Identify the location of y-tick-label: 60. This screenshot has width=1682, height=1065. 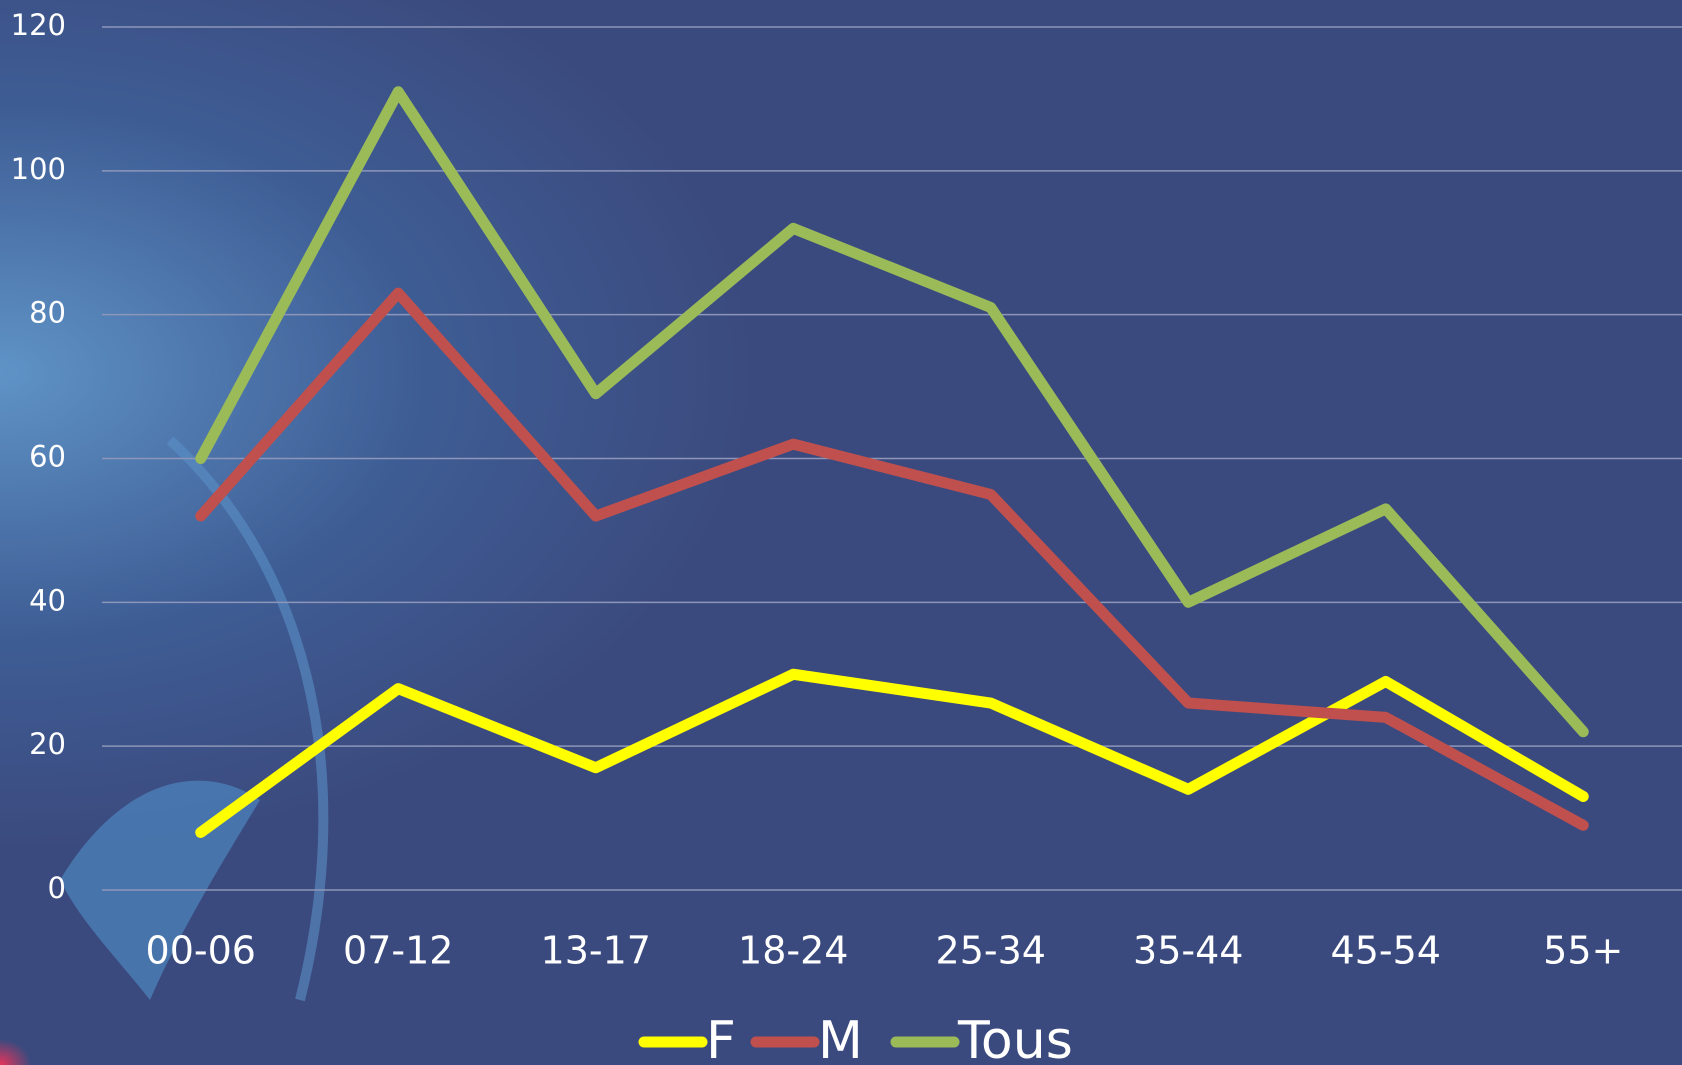
(47, 457).